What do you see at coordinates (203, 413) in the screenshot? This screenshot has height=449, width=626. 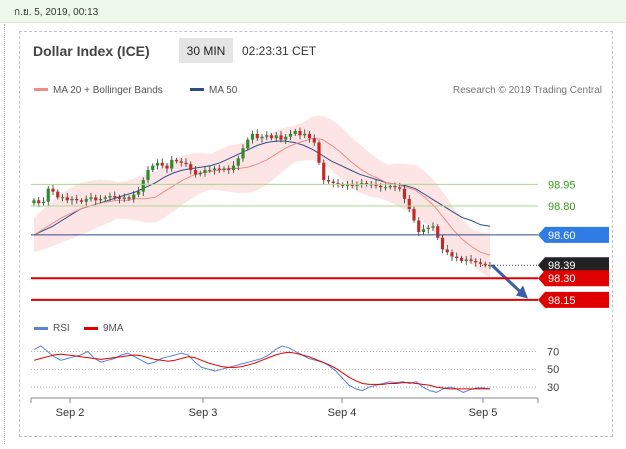 I see `x-tick-label-1: Sep 3` at bounding box center [203, 413].